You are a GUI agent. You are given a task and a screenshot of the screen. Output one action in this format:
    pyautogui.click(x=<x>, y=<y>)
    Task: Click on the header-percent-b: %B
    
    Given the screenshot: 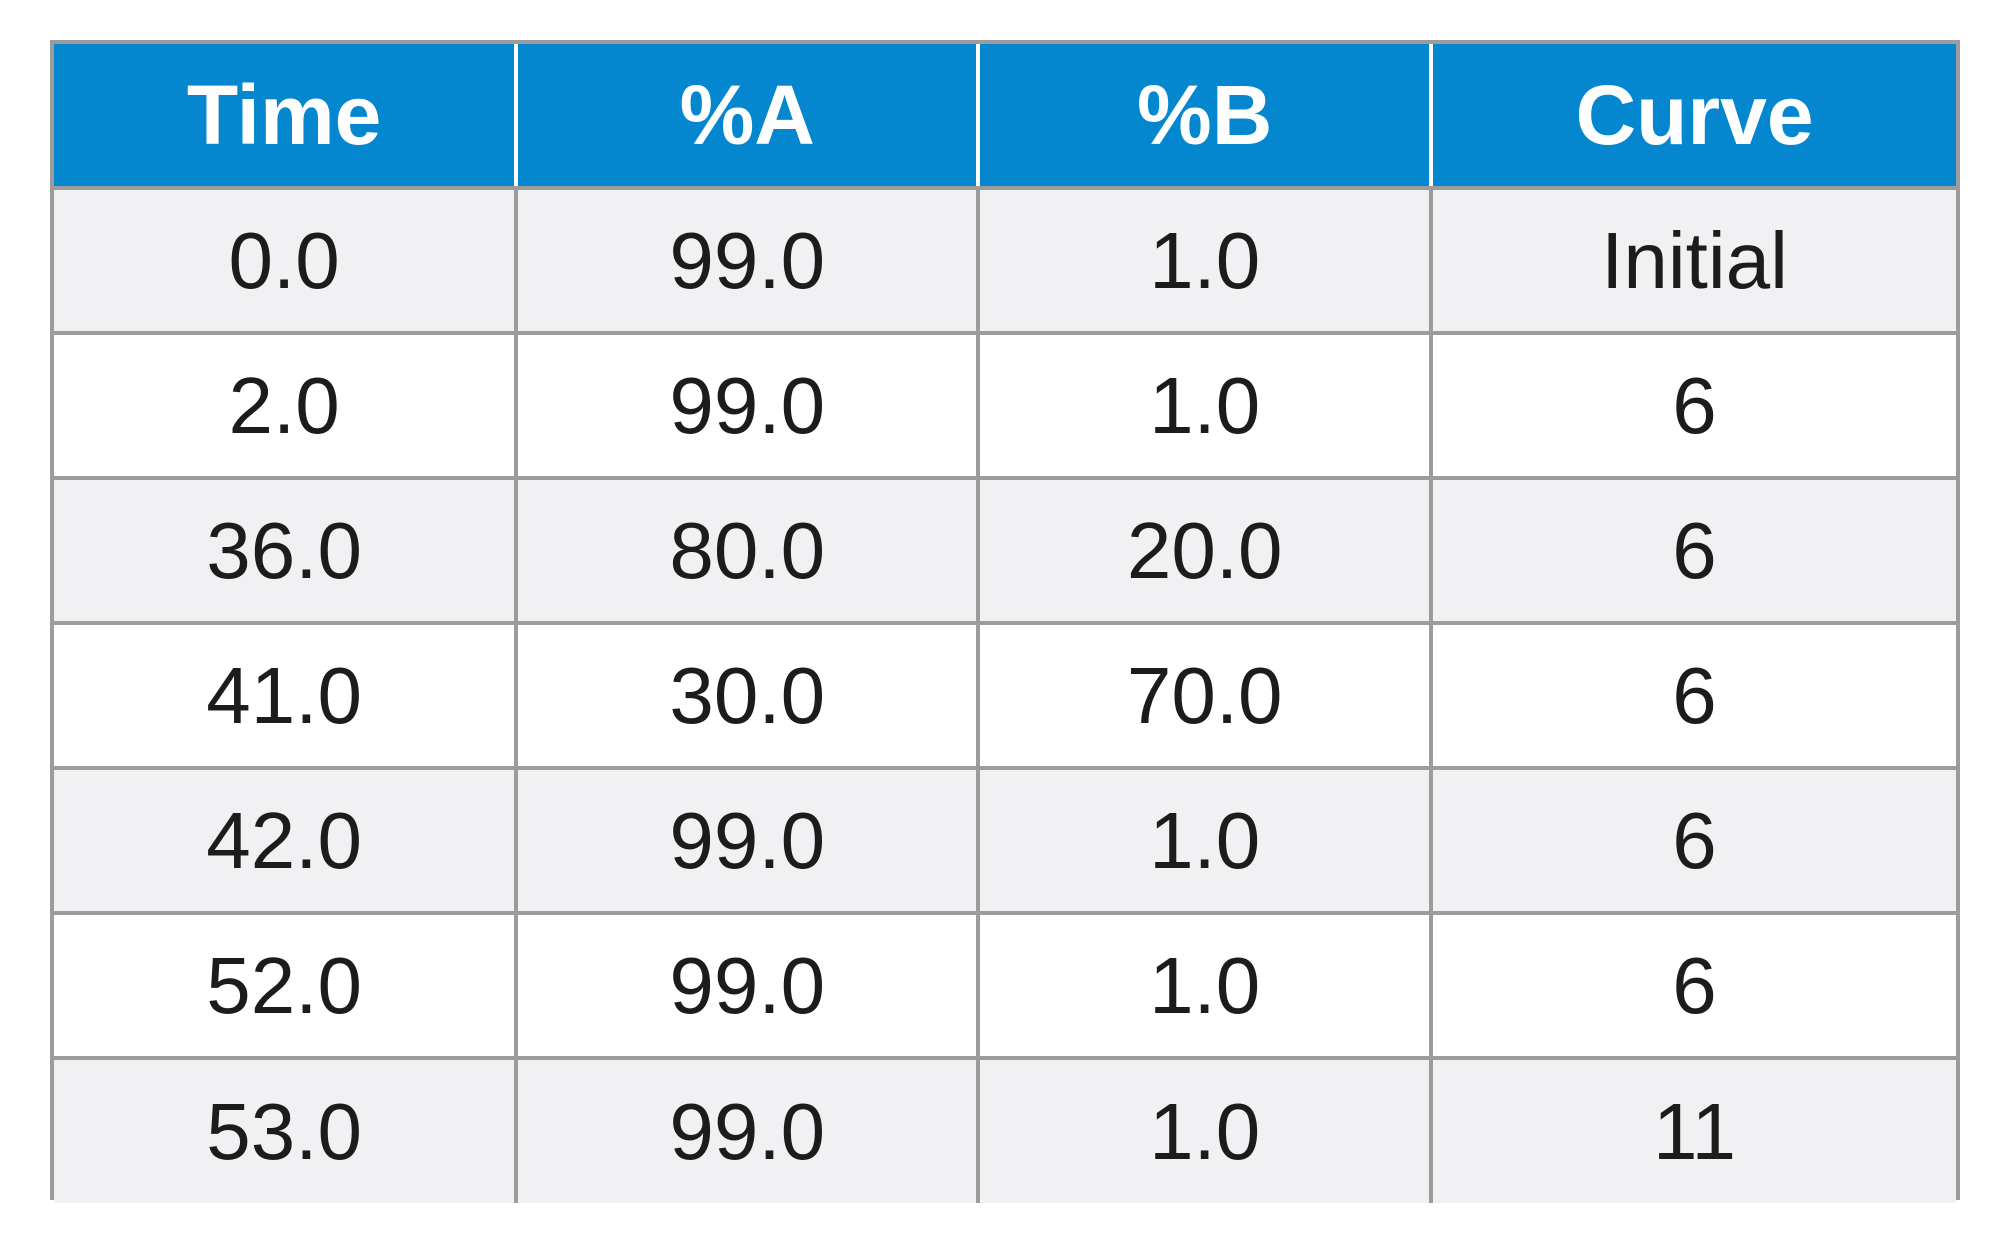 What is the action you would take?
    pyautogui.click(x=1204, y=117)
    